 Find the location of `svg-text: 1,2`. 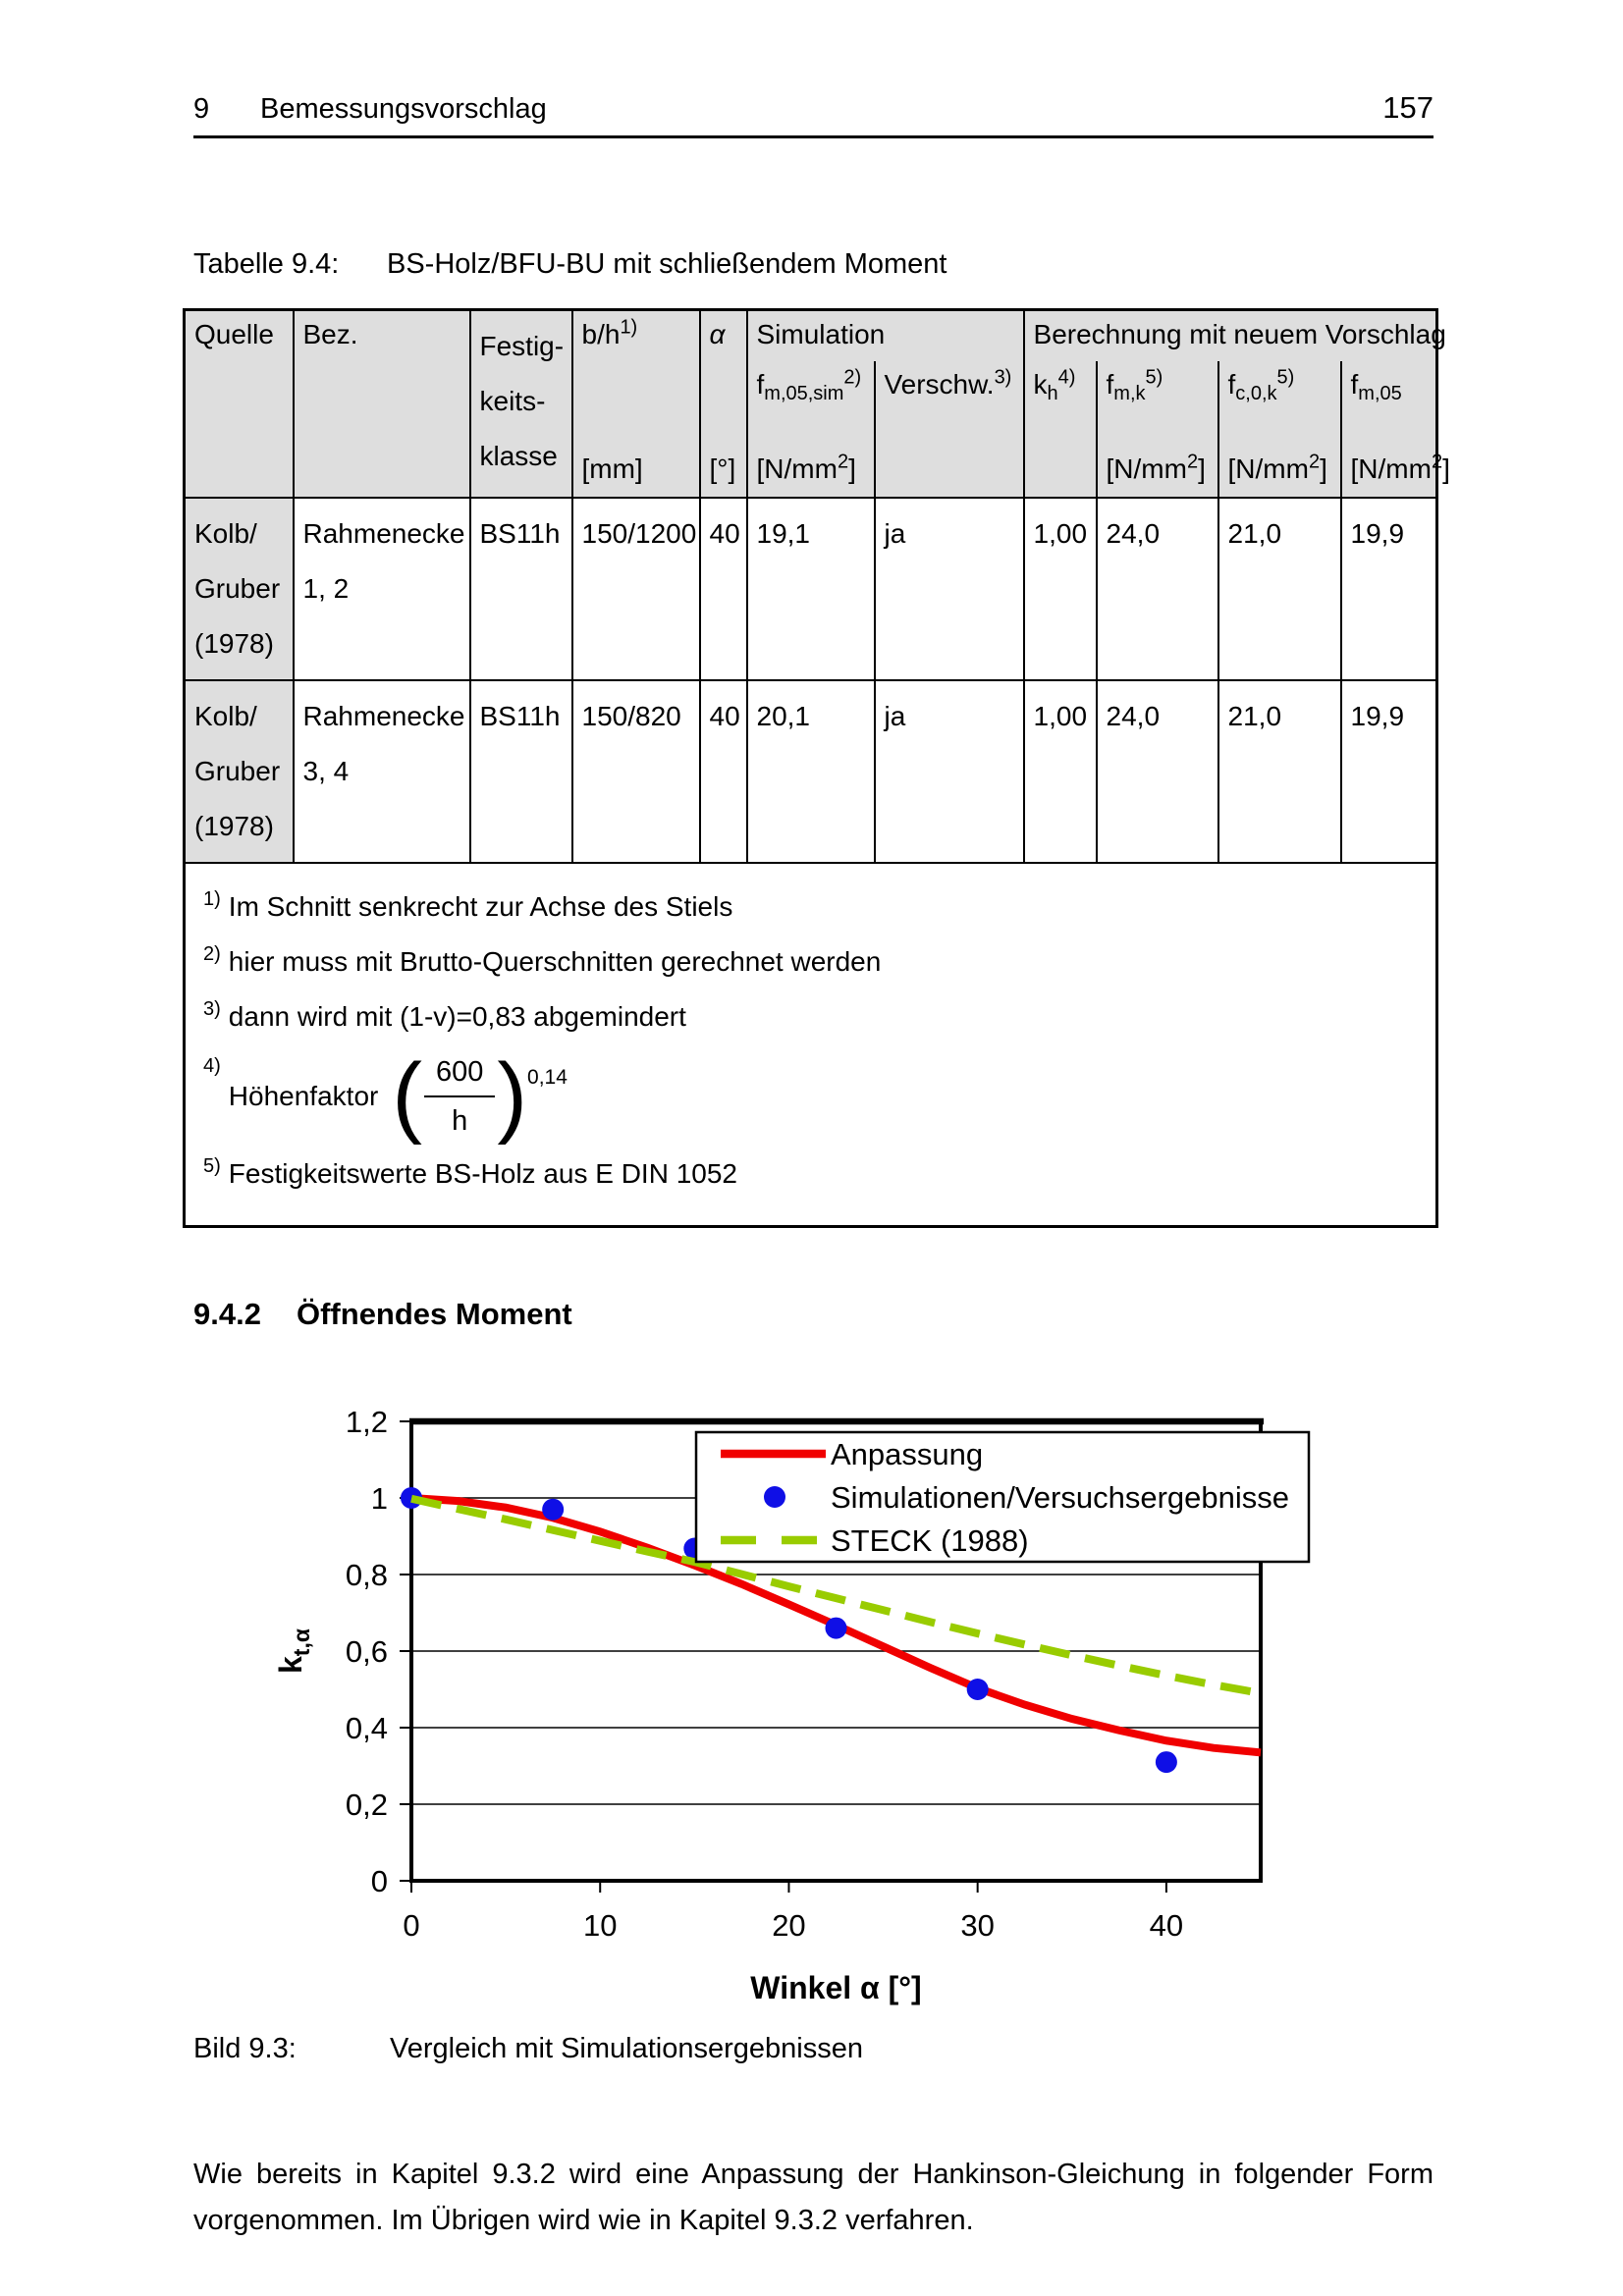

svg-text: 1,2 is located at coordinates (367, 1422).